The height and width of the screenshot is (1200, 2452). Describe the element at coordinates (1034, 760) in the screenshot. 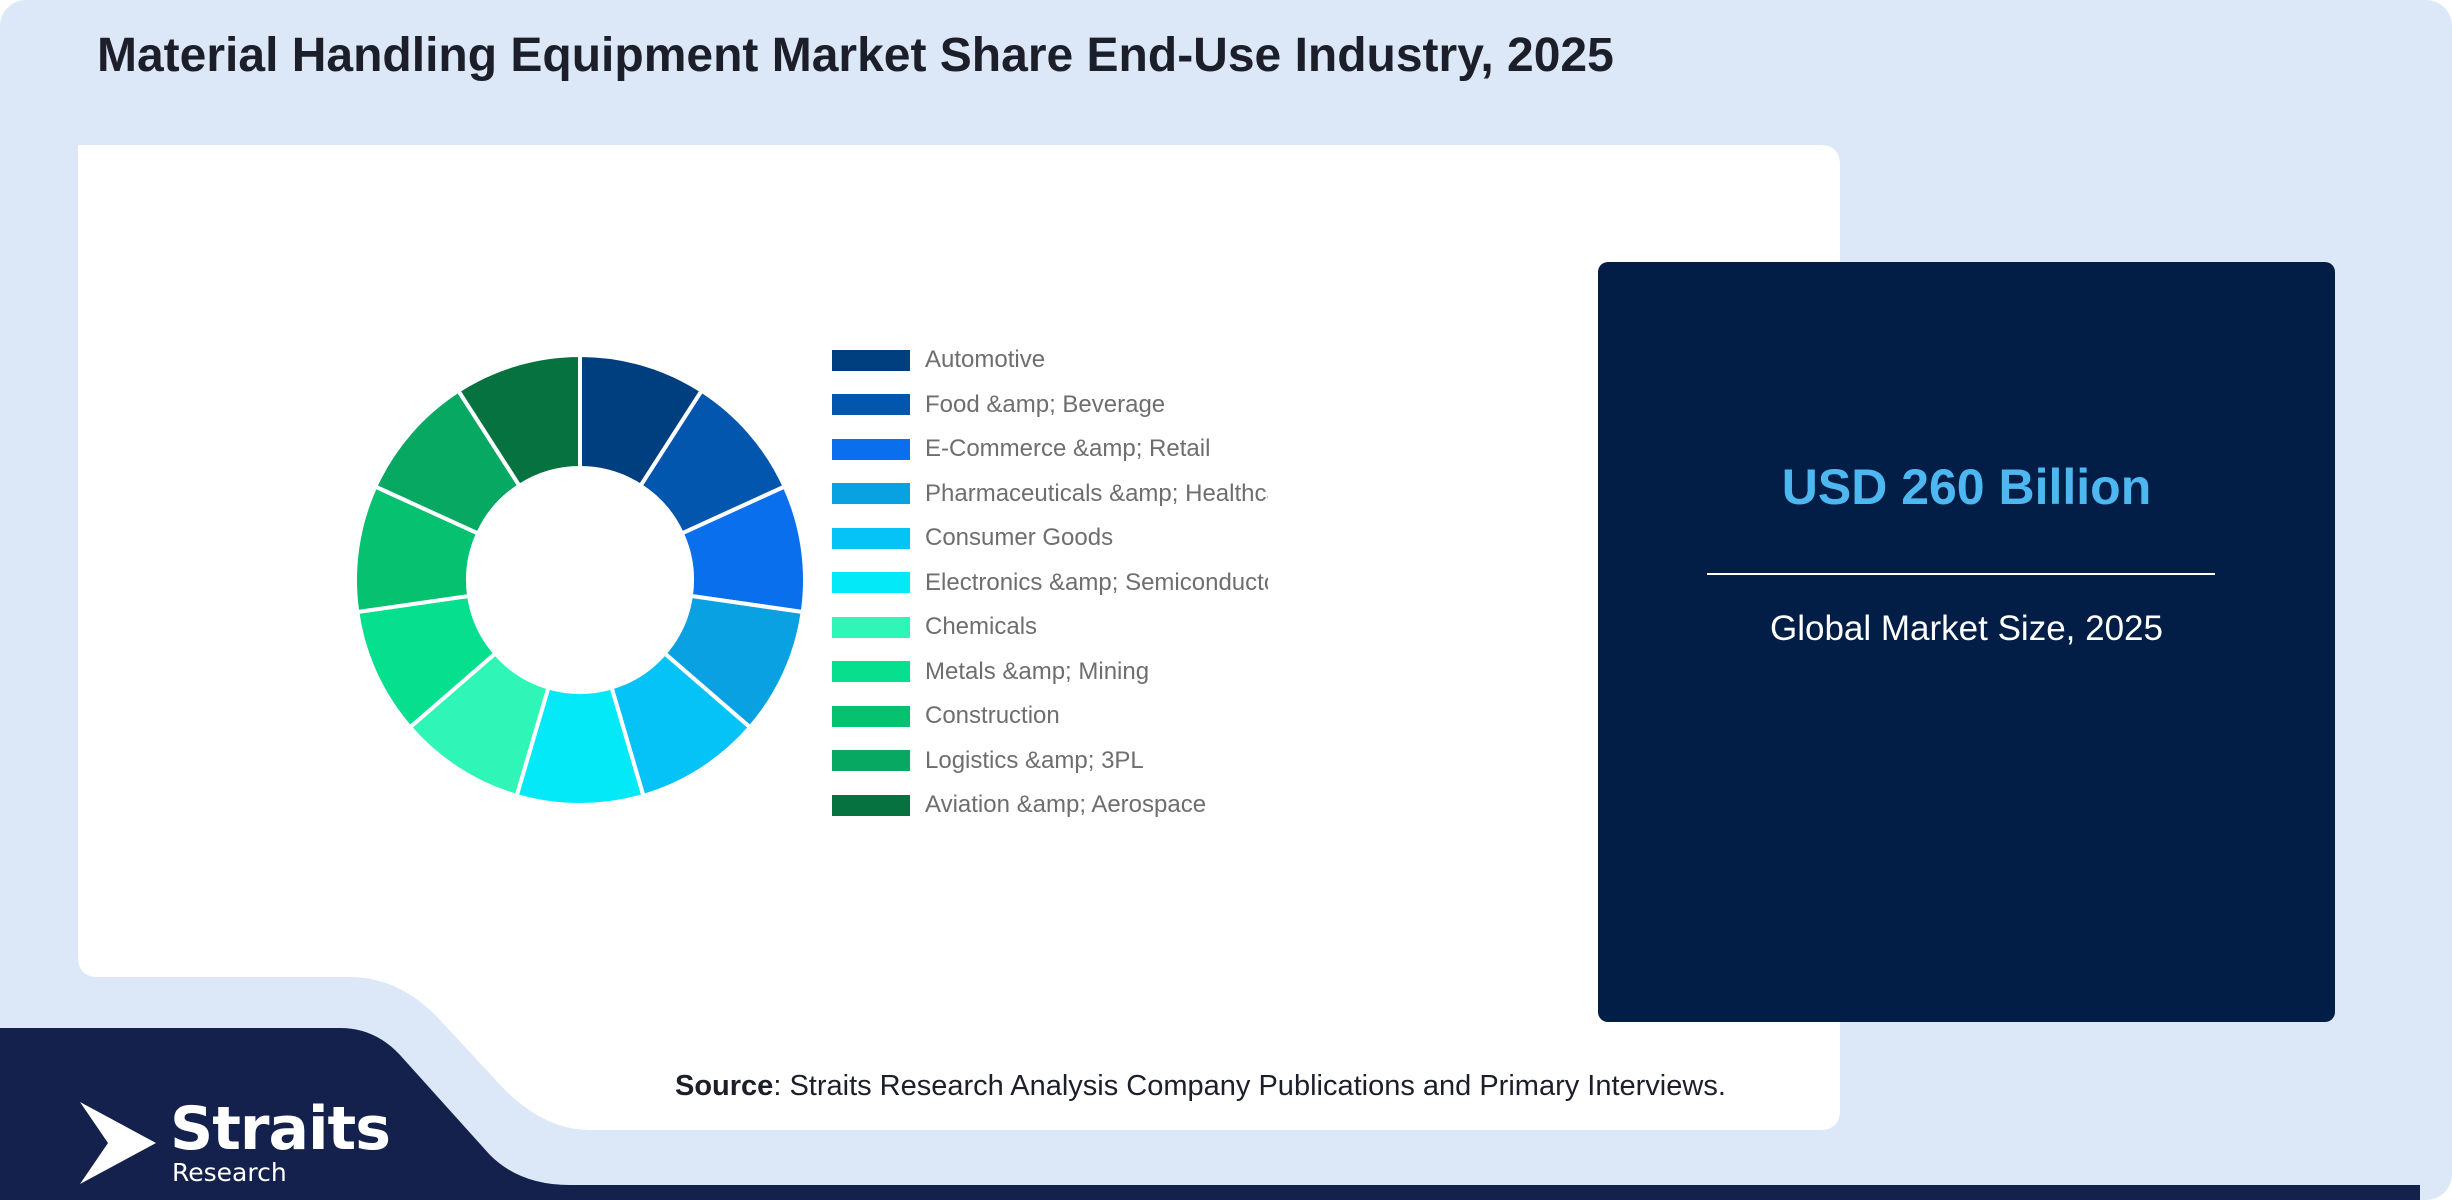

I see `legend-label: Logistics &amp; 3PL` at that location.